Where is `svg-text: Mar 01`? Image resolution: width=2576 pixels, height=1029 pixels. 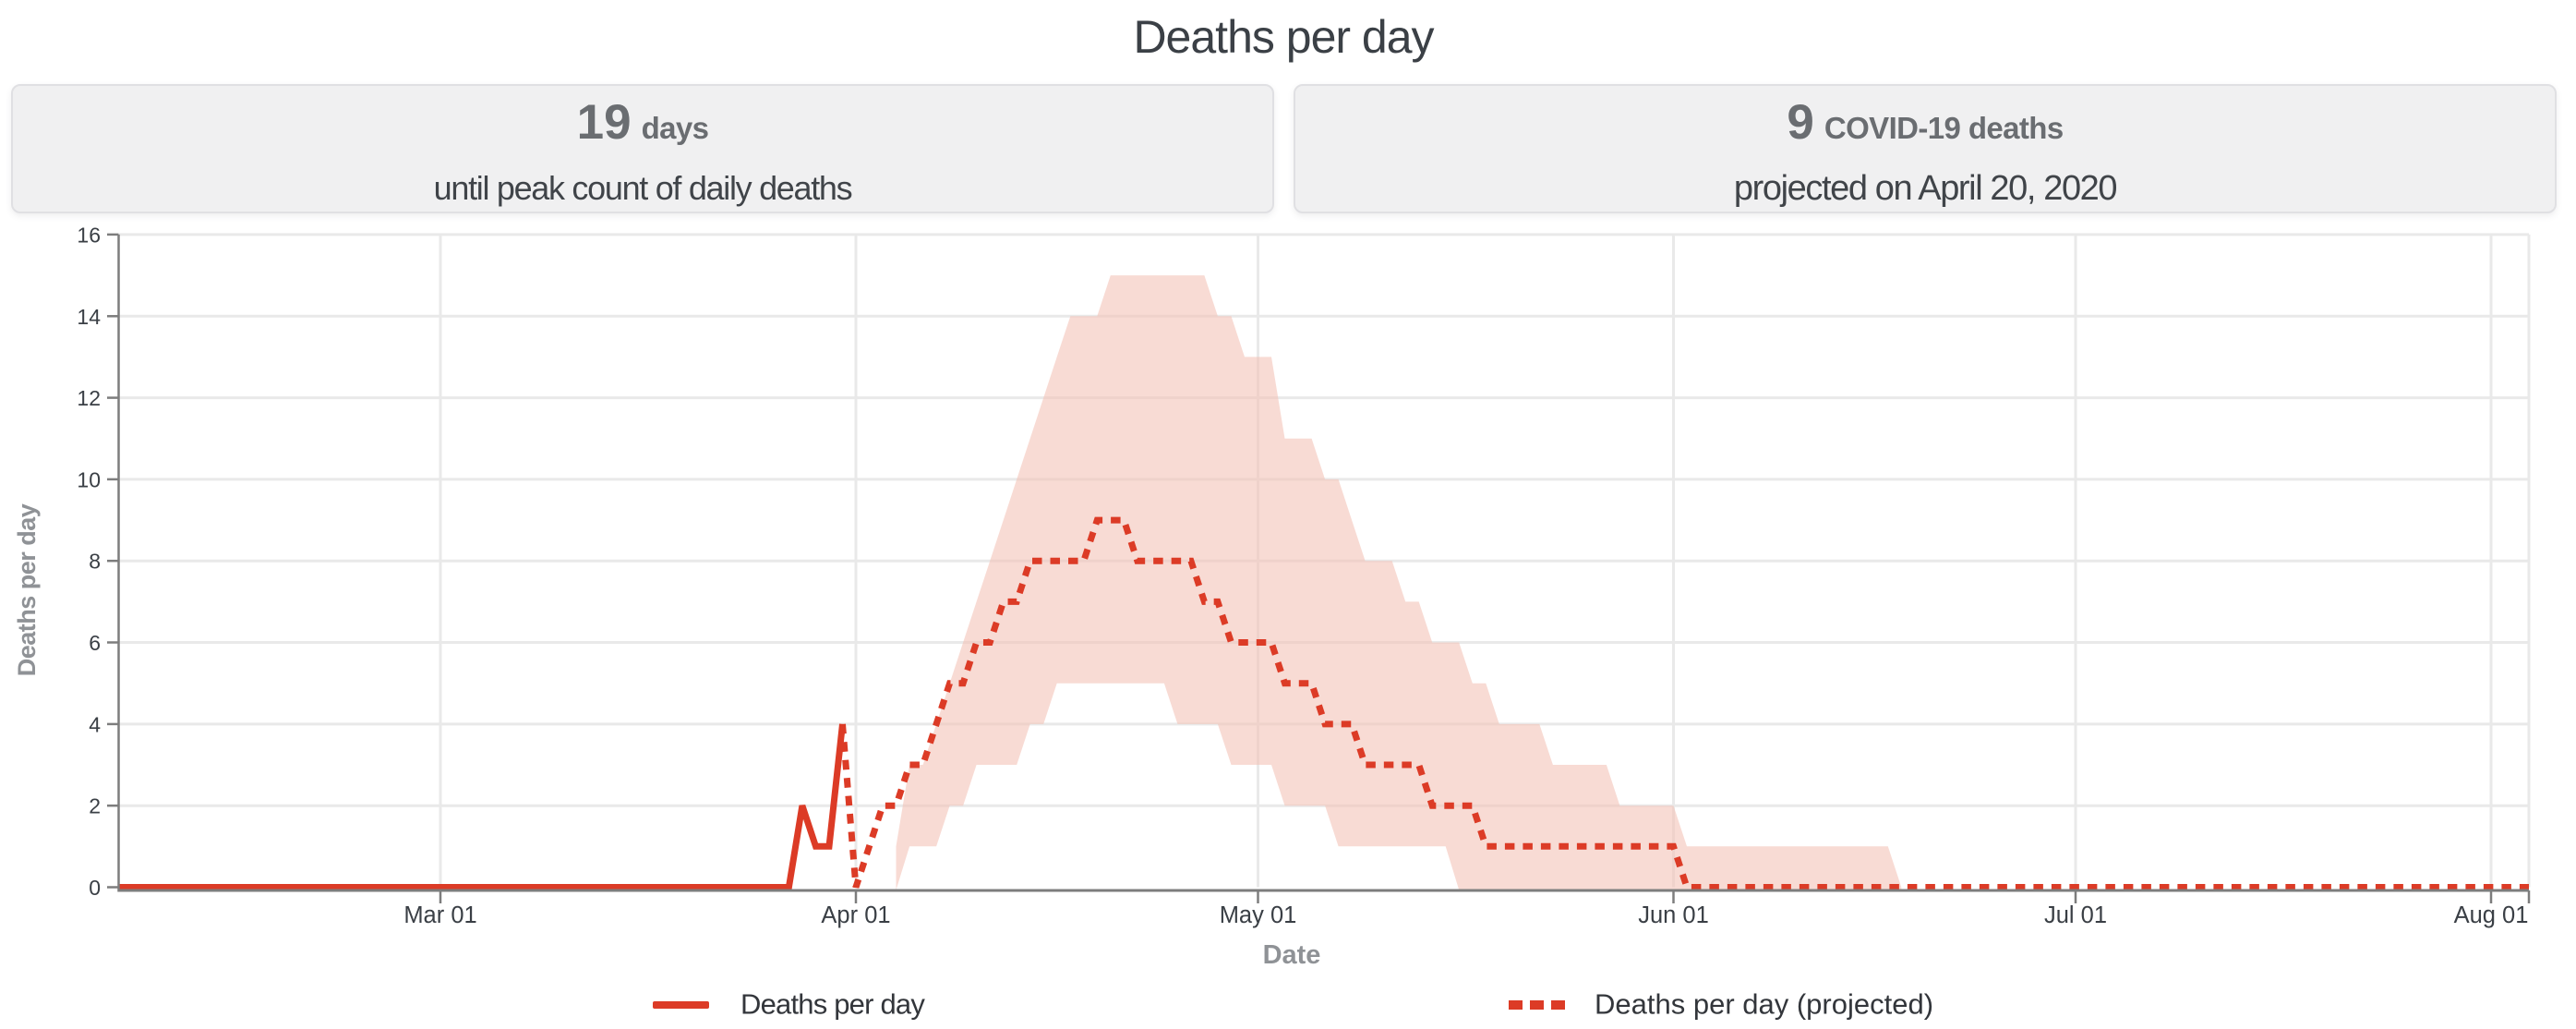 svg-text: Mar 01 is located at coordinates (439, 915).